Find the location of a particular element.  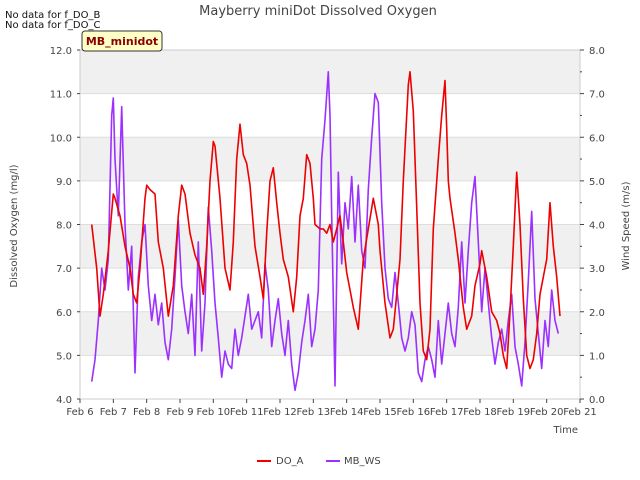

y-axis-left-label: Dissolved Oxygen (mg/l) is located at coordinates (14, 225).